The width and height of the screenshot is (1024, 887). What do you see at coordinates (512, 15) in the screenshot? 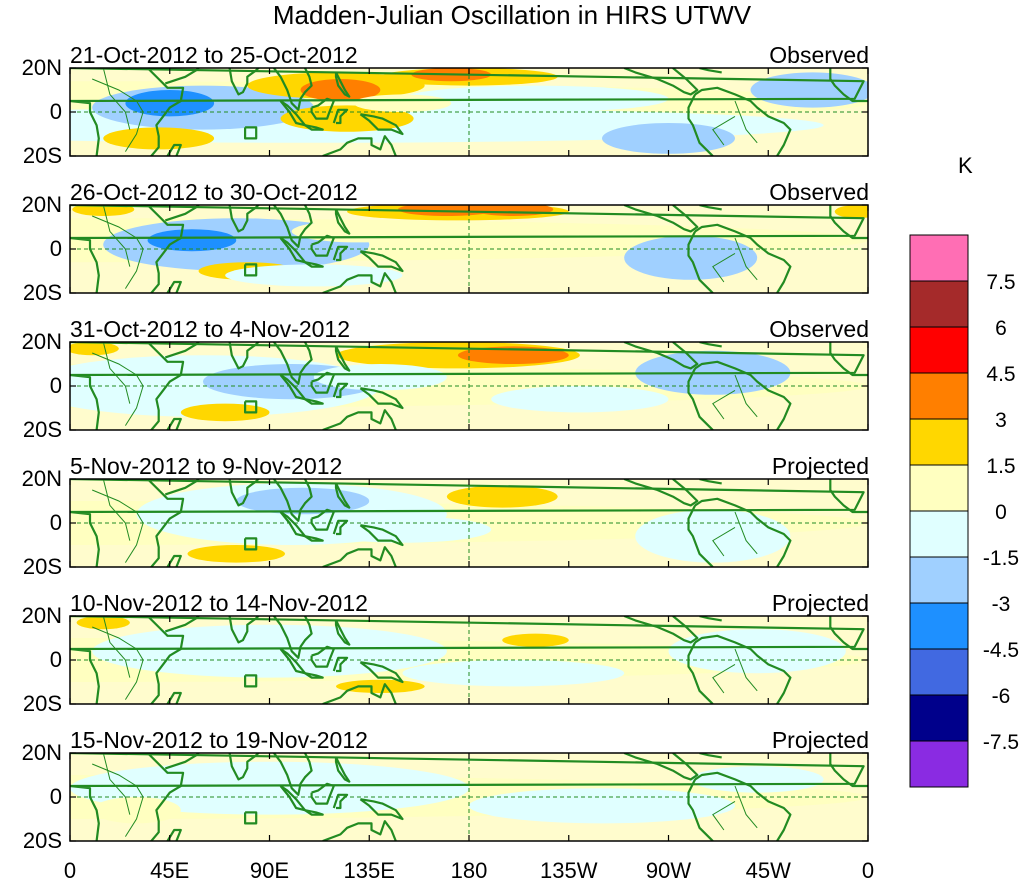
I see `figure-title: Madden-Julian Oscillation in HIRS UTWV` at bounding box center [512, 15].